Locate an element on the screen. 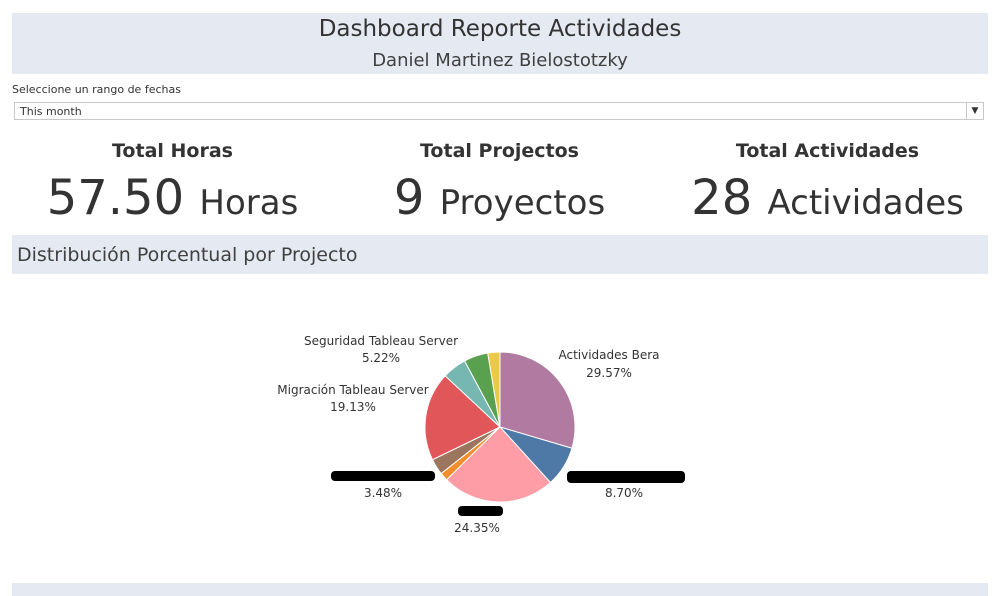 This screenshot has height=596, width=999. kpi-unit: Proyectos is located at coordinates (522, 203).